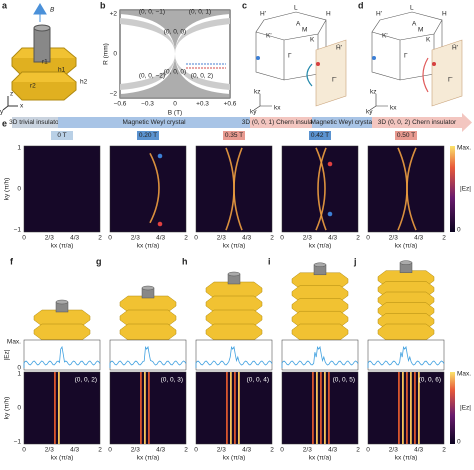  Describe the element at coordinates (355, 261) in the screenshot. I see `panel-label: j` at that location.